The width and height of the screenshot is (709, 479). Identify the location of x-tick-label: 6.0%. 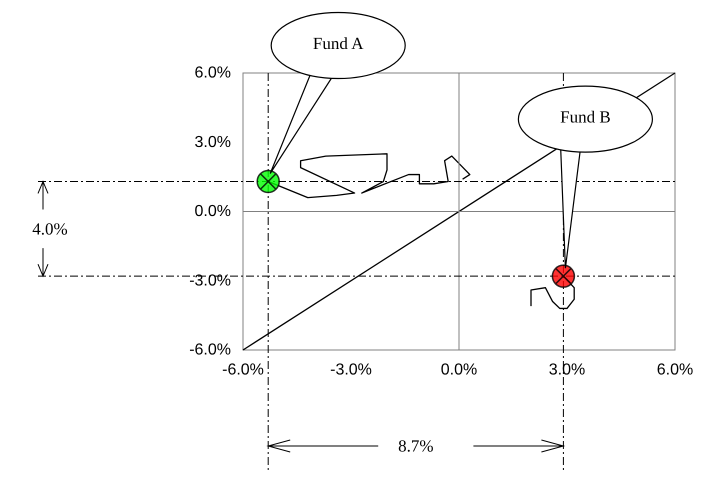
(675, 370).